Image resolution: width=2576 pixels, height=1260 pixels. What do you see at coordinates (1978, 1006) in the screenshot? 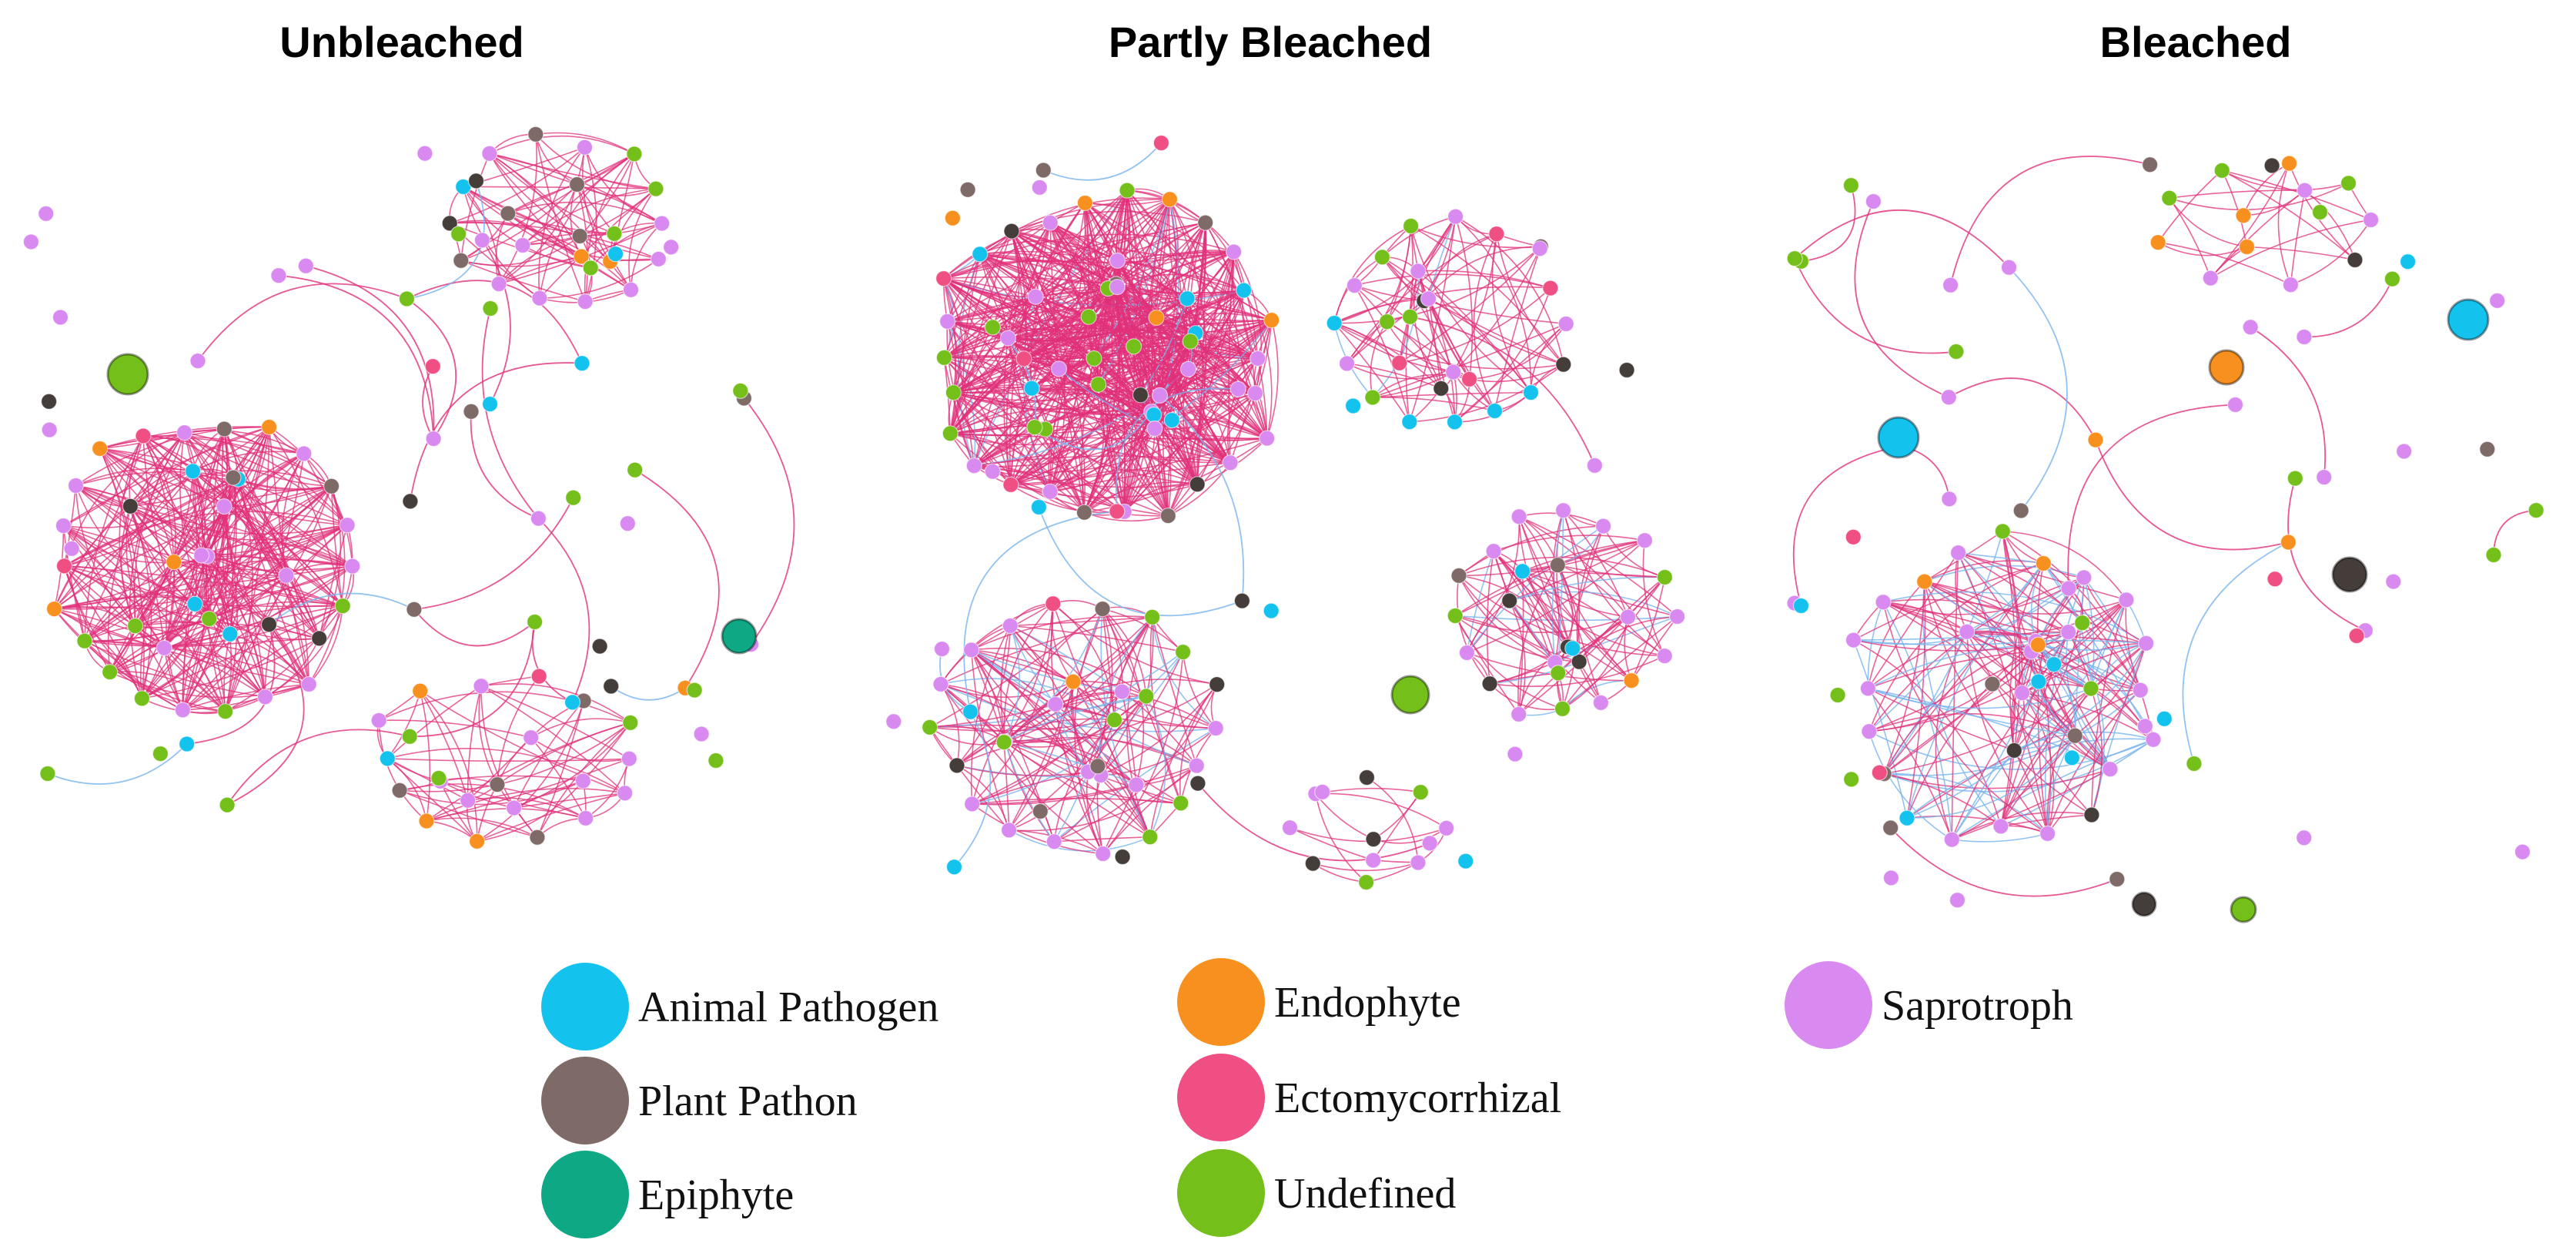
I see `legend-label-saprotroph: Saprotroph` at bounding box center [1978, 1006].